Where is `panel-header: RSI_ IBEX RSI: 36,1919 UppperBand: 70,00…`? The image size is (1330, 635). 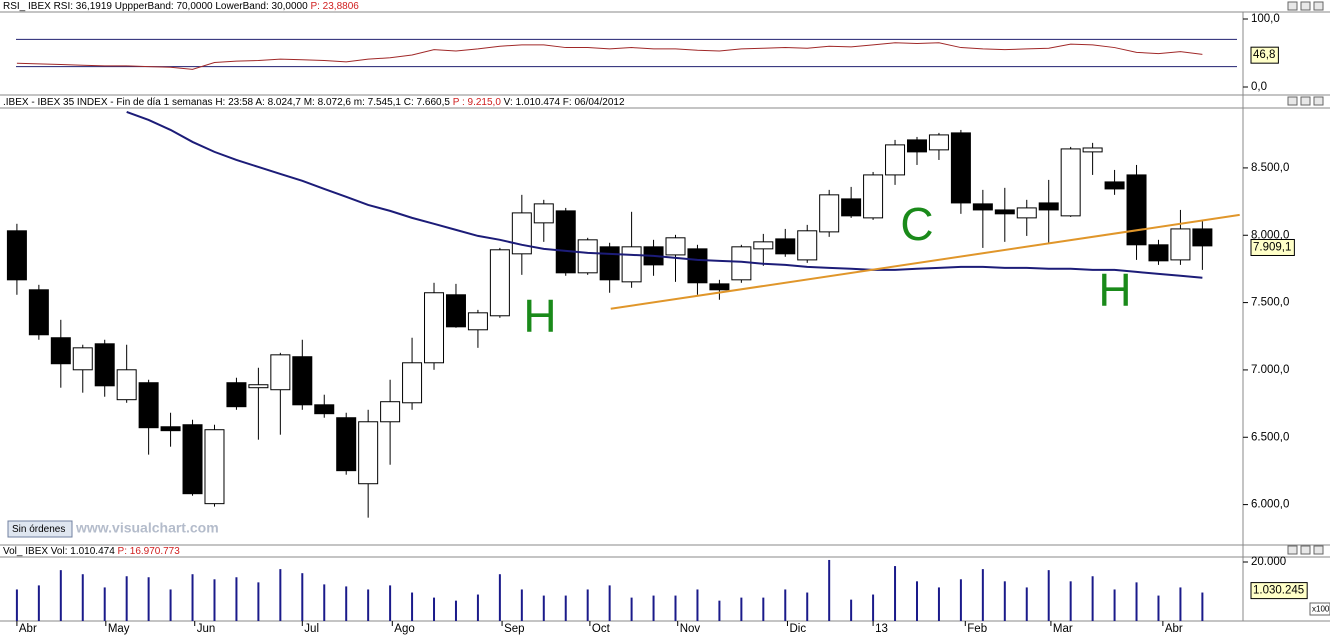
panel-header: RSI_ IBEX RSI: 36,1919 UppperBand: 70,00… is located at coordinates (181, 6).